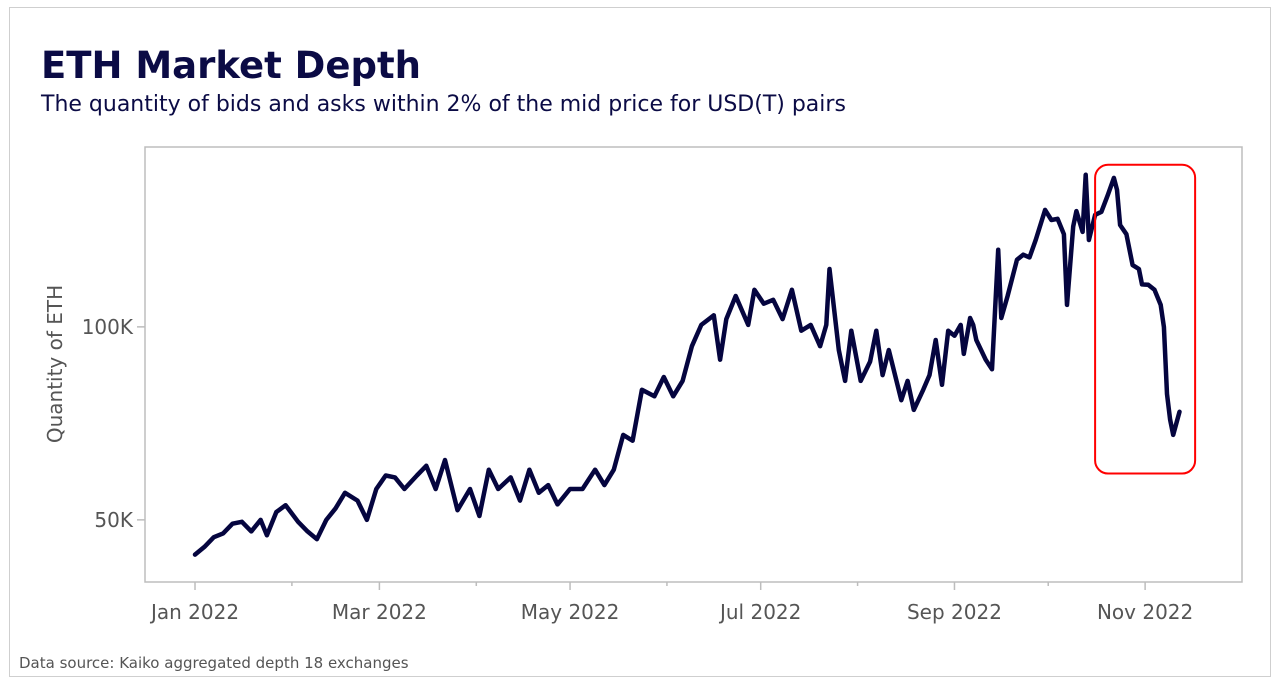  I want to click on highlight-box, so click(1145, 319).